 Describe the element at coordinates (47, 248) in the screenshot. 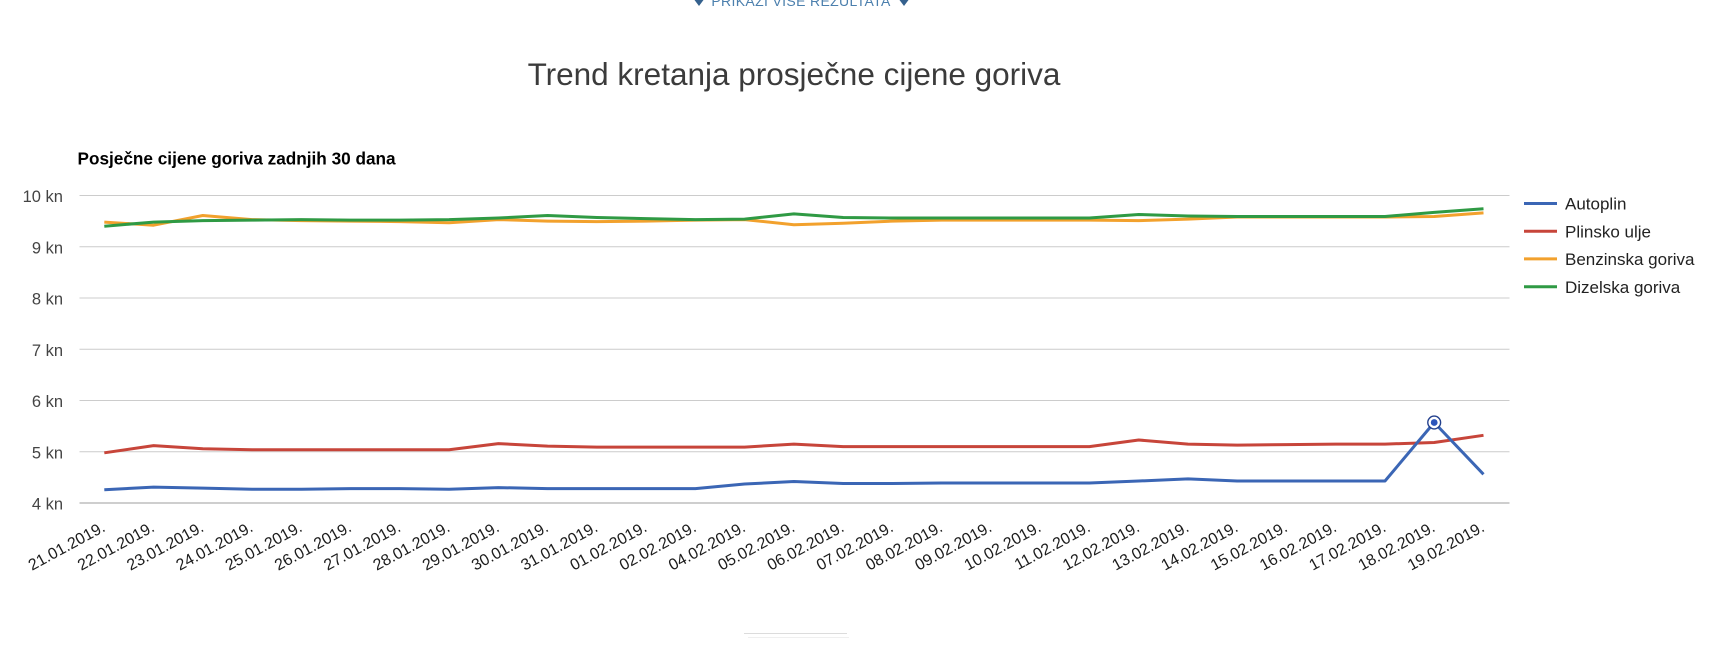

I see `svg-text: 9 kn` at that location.